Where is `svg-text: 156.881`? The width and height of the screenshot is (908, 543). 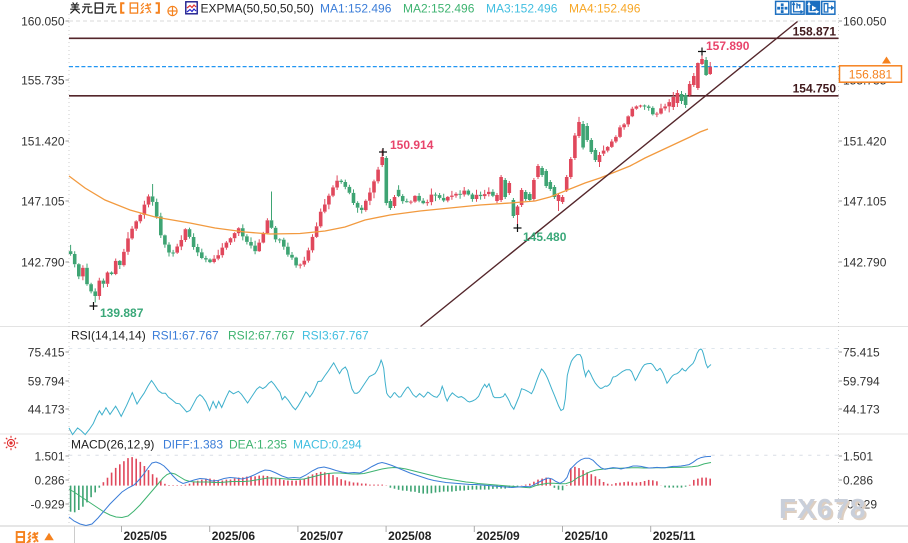 svg-text: 156.881 is located at coordinates (871, 75).